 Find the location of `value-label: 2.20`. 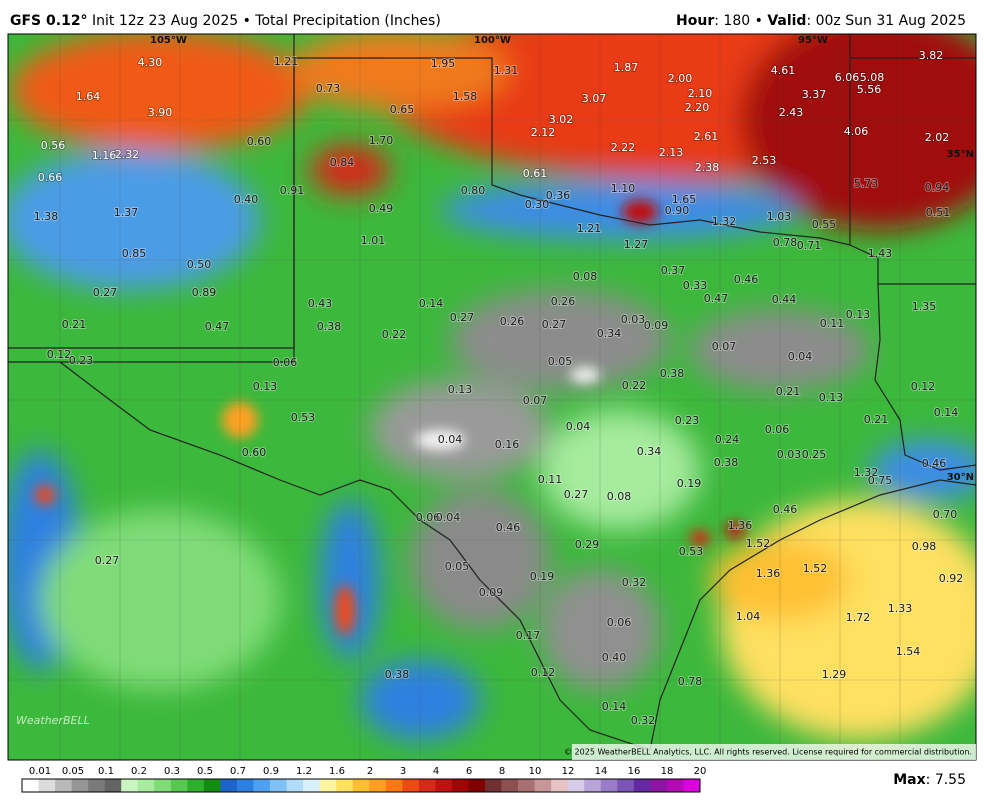

value-label: 2.20 is located at coordinates (697, 107).